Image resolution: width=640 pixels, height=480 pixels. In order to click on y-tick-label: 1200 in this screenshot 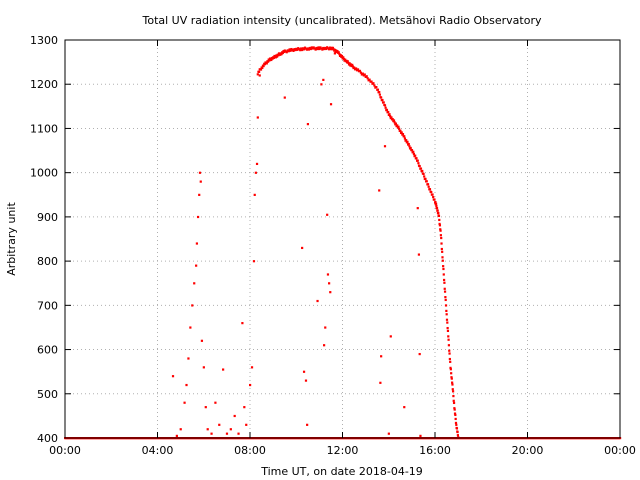, I will do `click(44, 84)`.